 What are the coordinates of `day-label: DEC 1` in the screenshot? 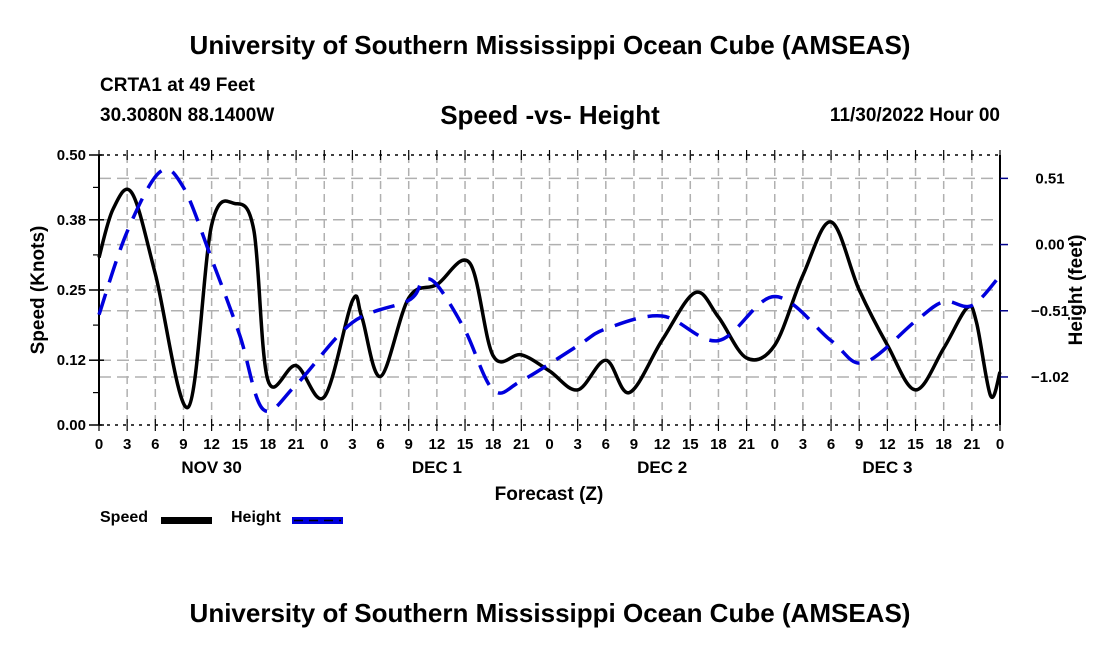 It's located at (437, 467).